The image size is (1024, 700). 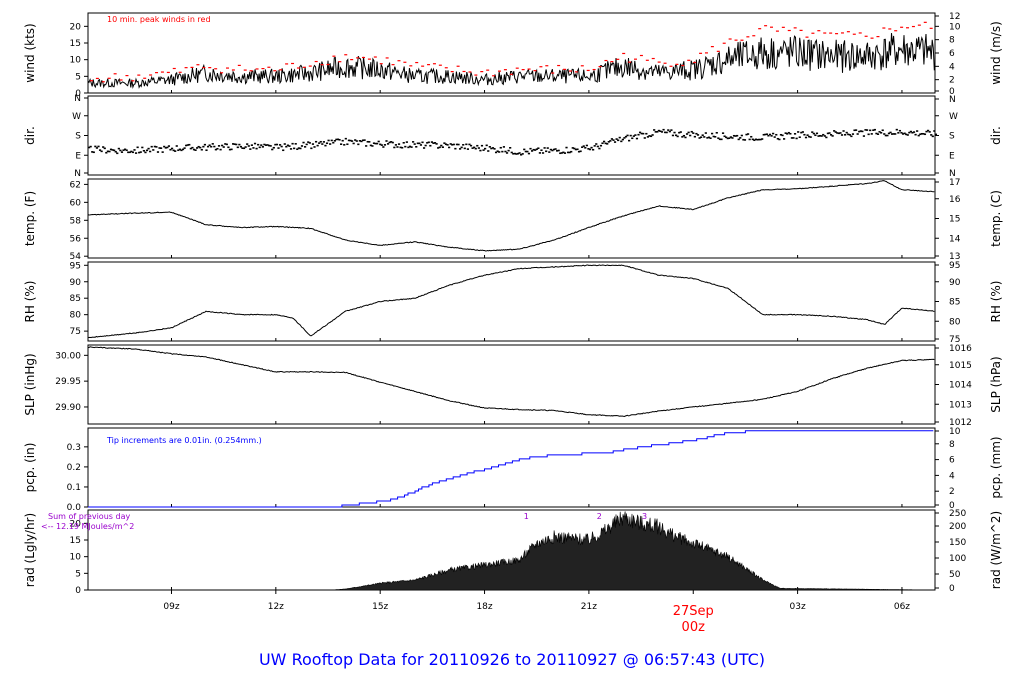 What do you see at coordinates (952, 461) in the screenshot?
I see `y-tick-label-right: 6` at bounding box center [952, 461].